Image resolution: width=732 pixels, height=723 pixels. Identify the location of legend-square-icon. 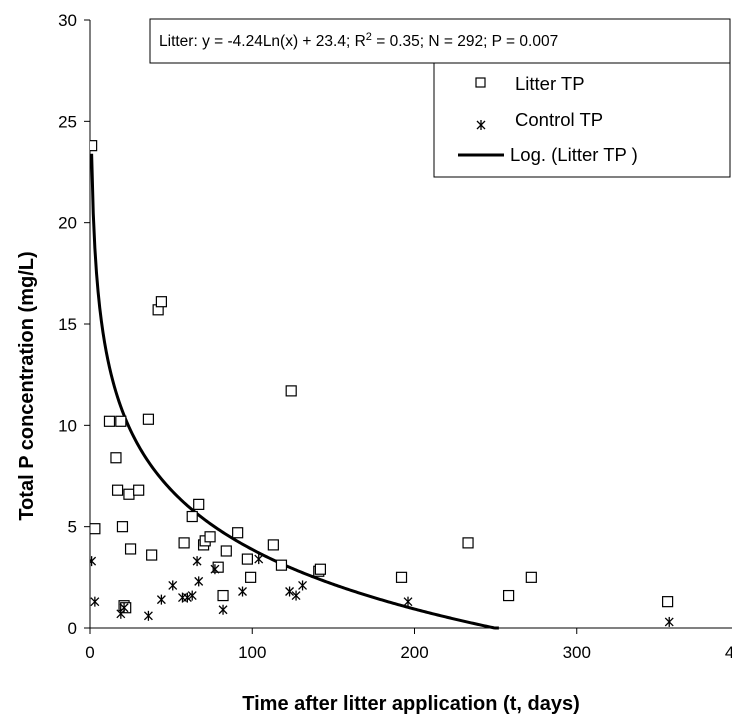
(480, 82).